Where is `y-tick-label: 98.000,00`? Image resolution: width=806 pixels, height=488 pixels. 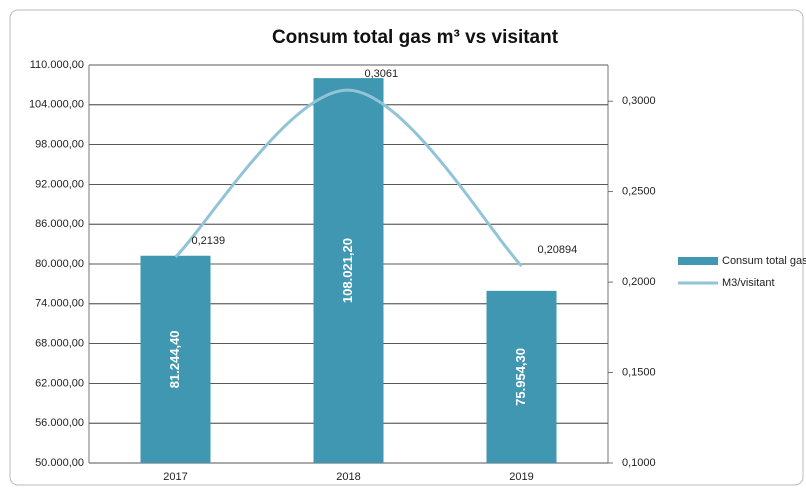
y-tick-label: 98.000,00 is located at coordinates (59, 145).